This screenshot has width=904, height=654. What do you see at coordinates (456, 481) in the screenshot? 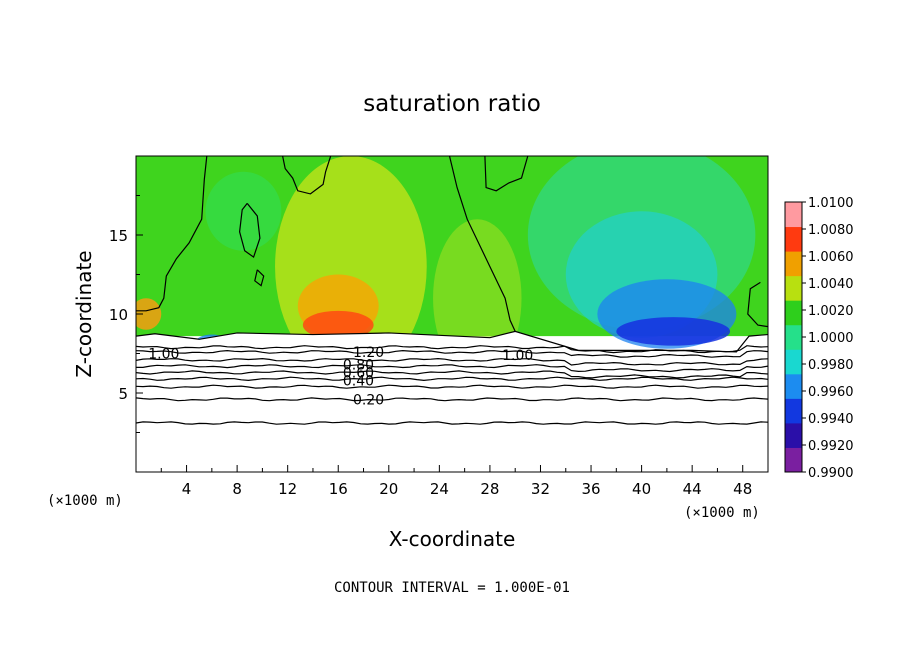
I see `x-axis-ticks: 4 8 12 16 20 24 28 32 36 40 44 48` at bounding box center [456, 481].